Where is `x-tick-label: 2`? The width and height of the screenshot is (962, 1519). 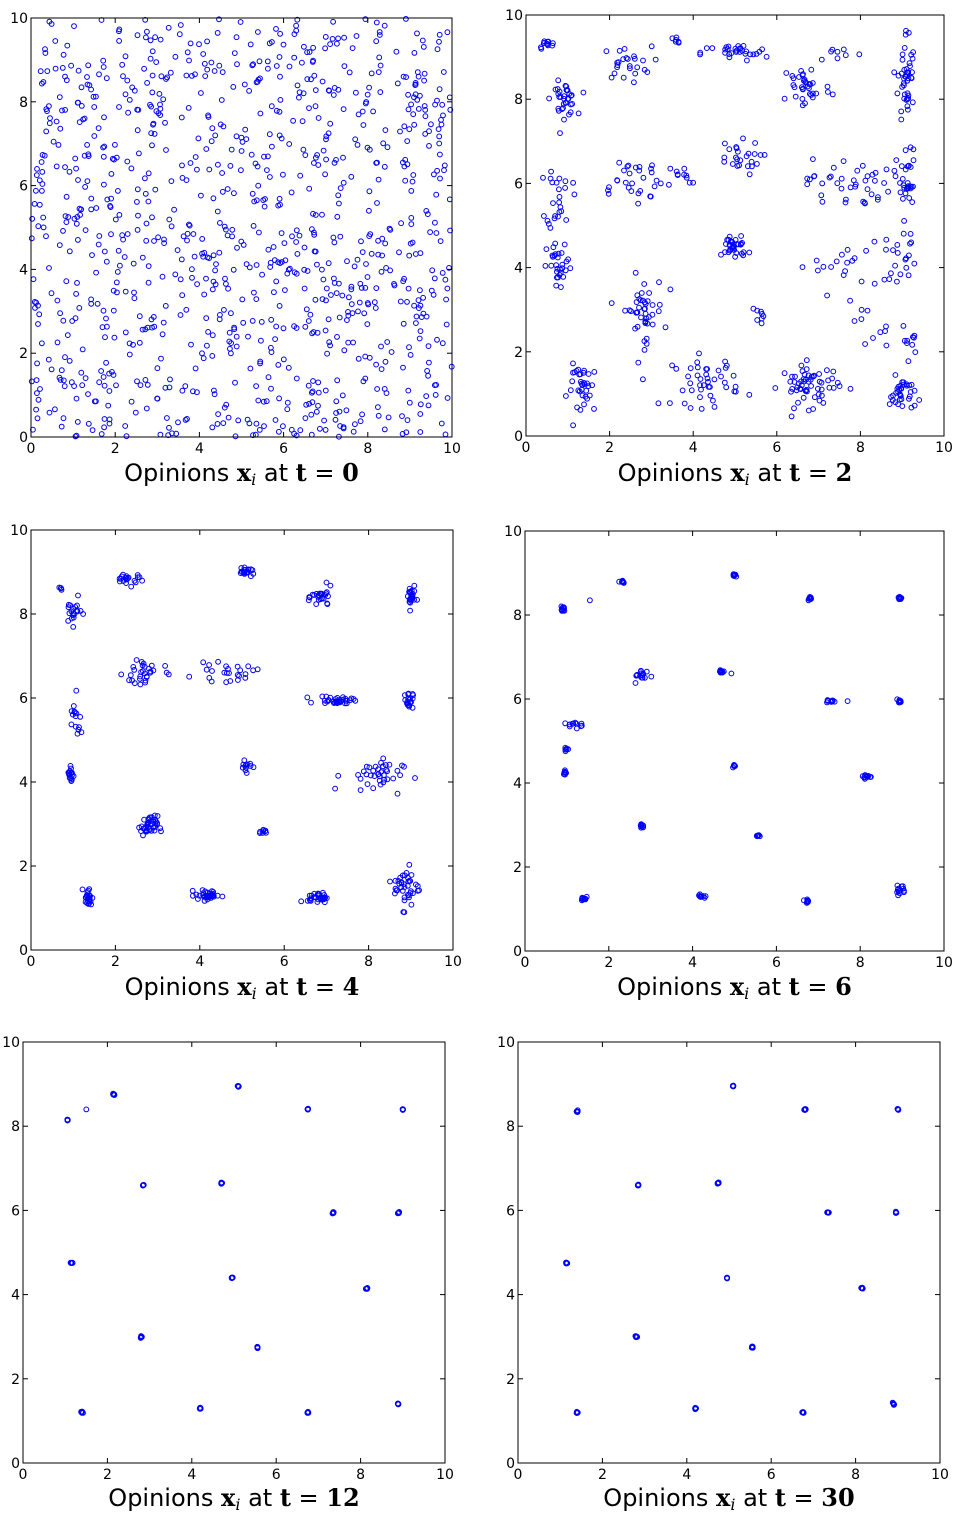 x-tick-label: 2 is located at coordinates (608, 963).